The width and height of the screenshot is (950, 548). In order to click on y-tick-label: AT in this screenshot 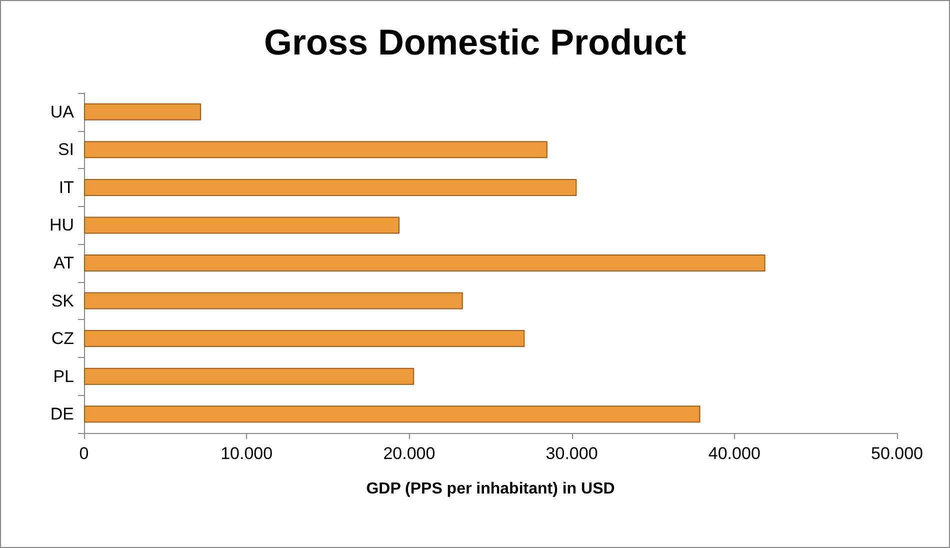, I will do `click(64, 263)`.